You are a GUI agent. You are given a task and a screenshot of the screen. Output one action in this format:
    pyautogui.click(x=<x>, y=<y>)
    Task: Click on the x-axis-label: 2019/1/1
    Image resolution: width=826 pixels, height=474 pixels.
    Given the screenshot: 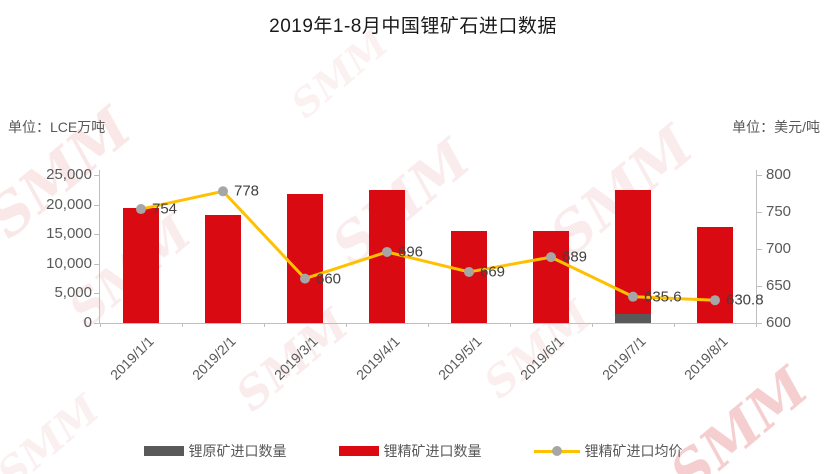 What is the action you would take?
    pyautogui.click(x=131, y=358)
    